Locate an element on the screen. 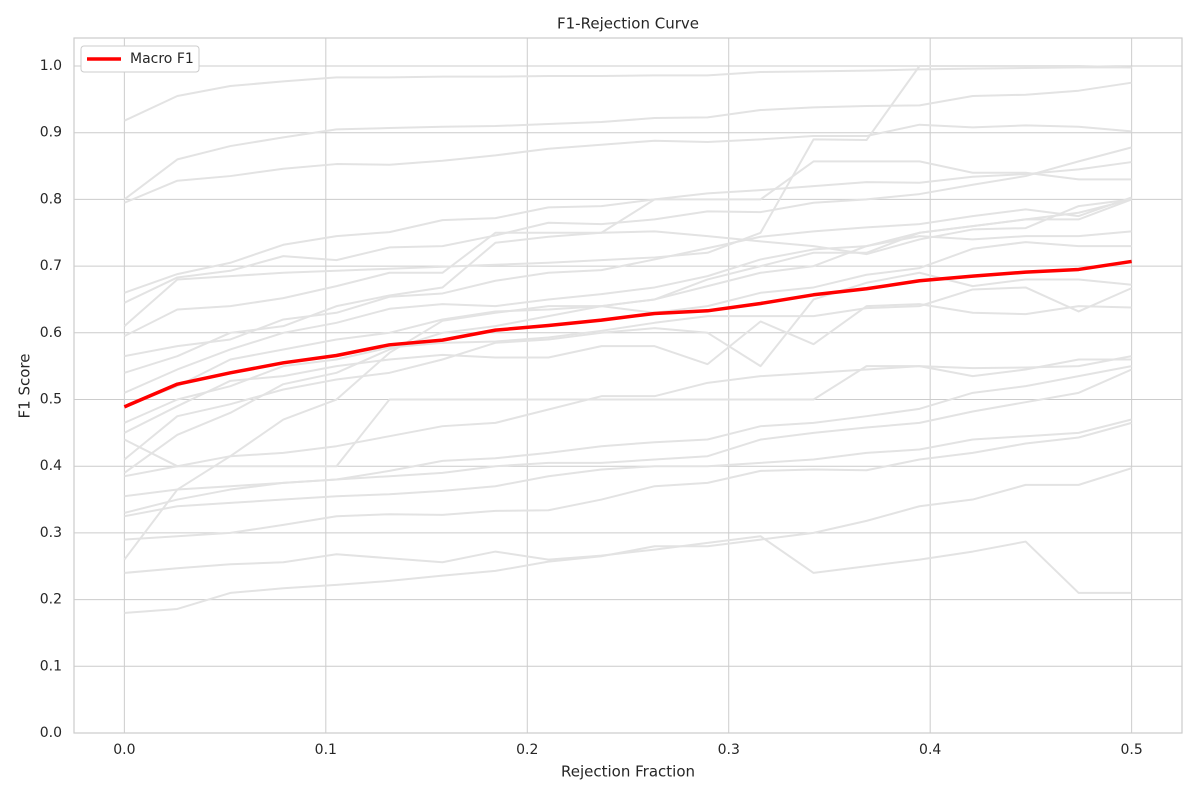 The height and width of the screenshot is (800, 1200). x-tick-label: 0.5 is located at coordinates (1132, 750).